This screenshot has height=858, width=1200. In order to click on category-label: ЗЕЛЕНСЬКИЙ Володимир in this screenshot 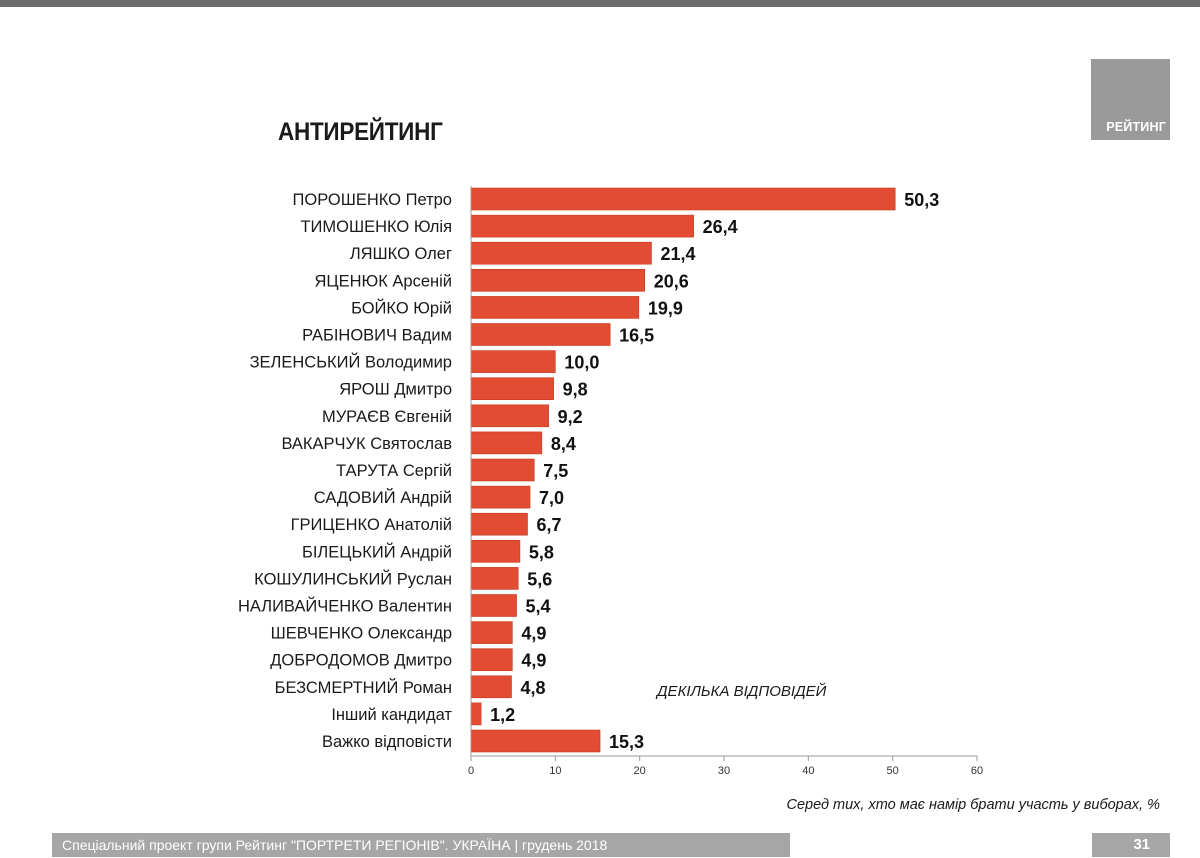, I will do `click(351, 362)`.